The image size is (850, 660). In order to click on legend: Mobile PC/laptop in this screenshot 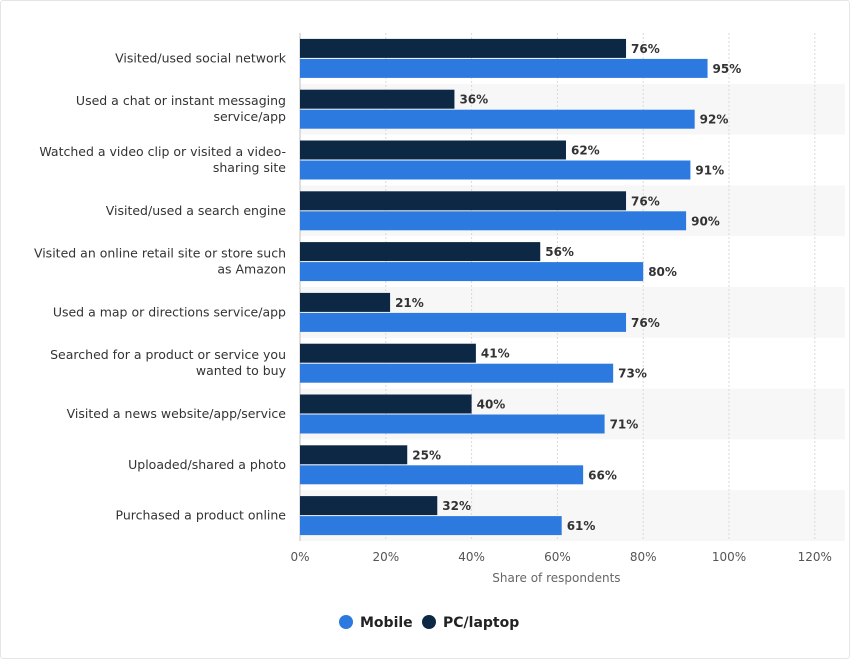, I will do `click(429, 623)`.